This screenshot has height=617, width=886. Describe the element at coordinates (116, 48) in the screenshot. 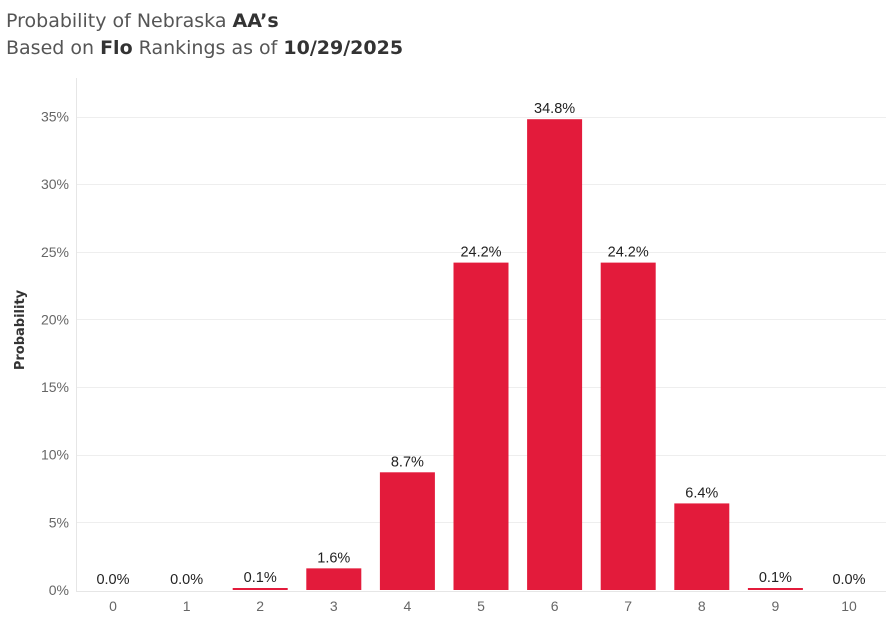

I see `subtitle-bold-flo: Flo` at that location.